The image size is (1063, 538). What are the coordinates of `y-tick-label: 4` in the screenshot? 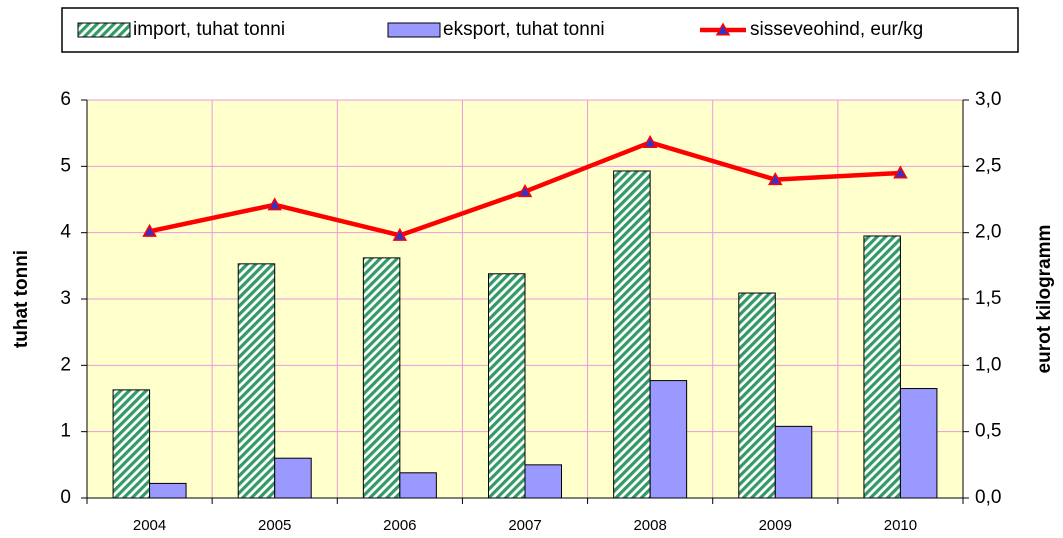 It's located at (65, 232).